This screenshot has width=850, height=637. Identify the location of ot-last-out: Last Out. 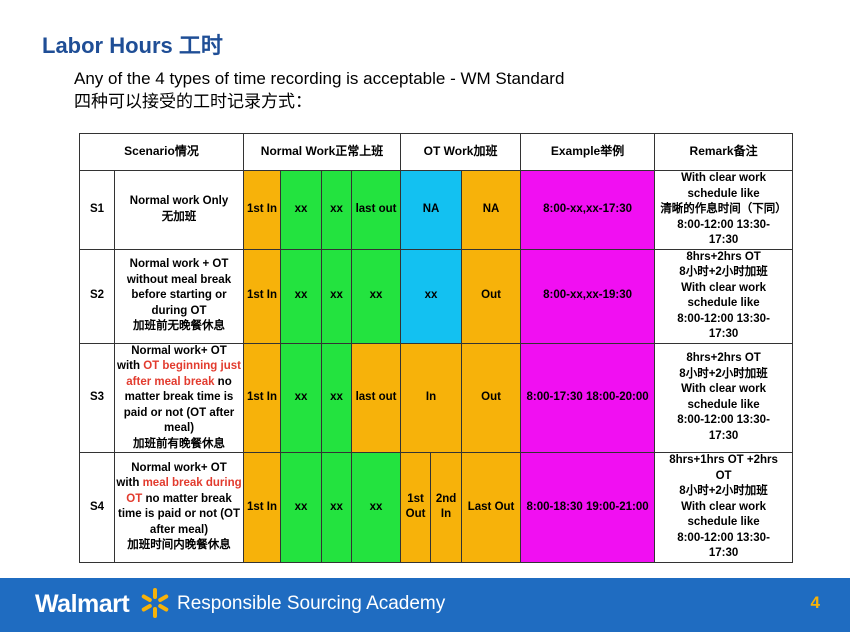
(491, 507).